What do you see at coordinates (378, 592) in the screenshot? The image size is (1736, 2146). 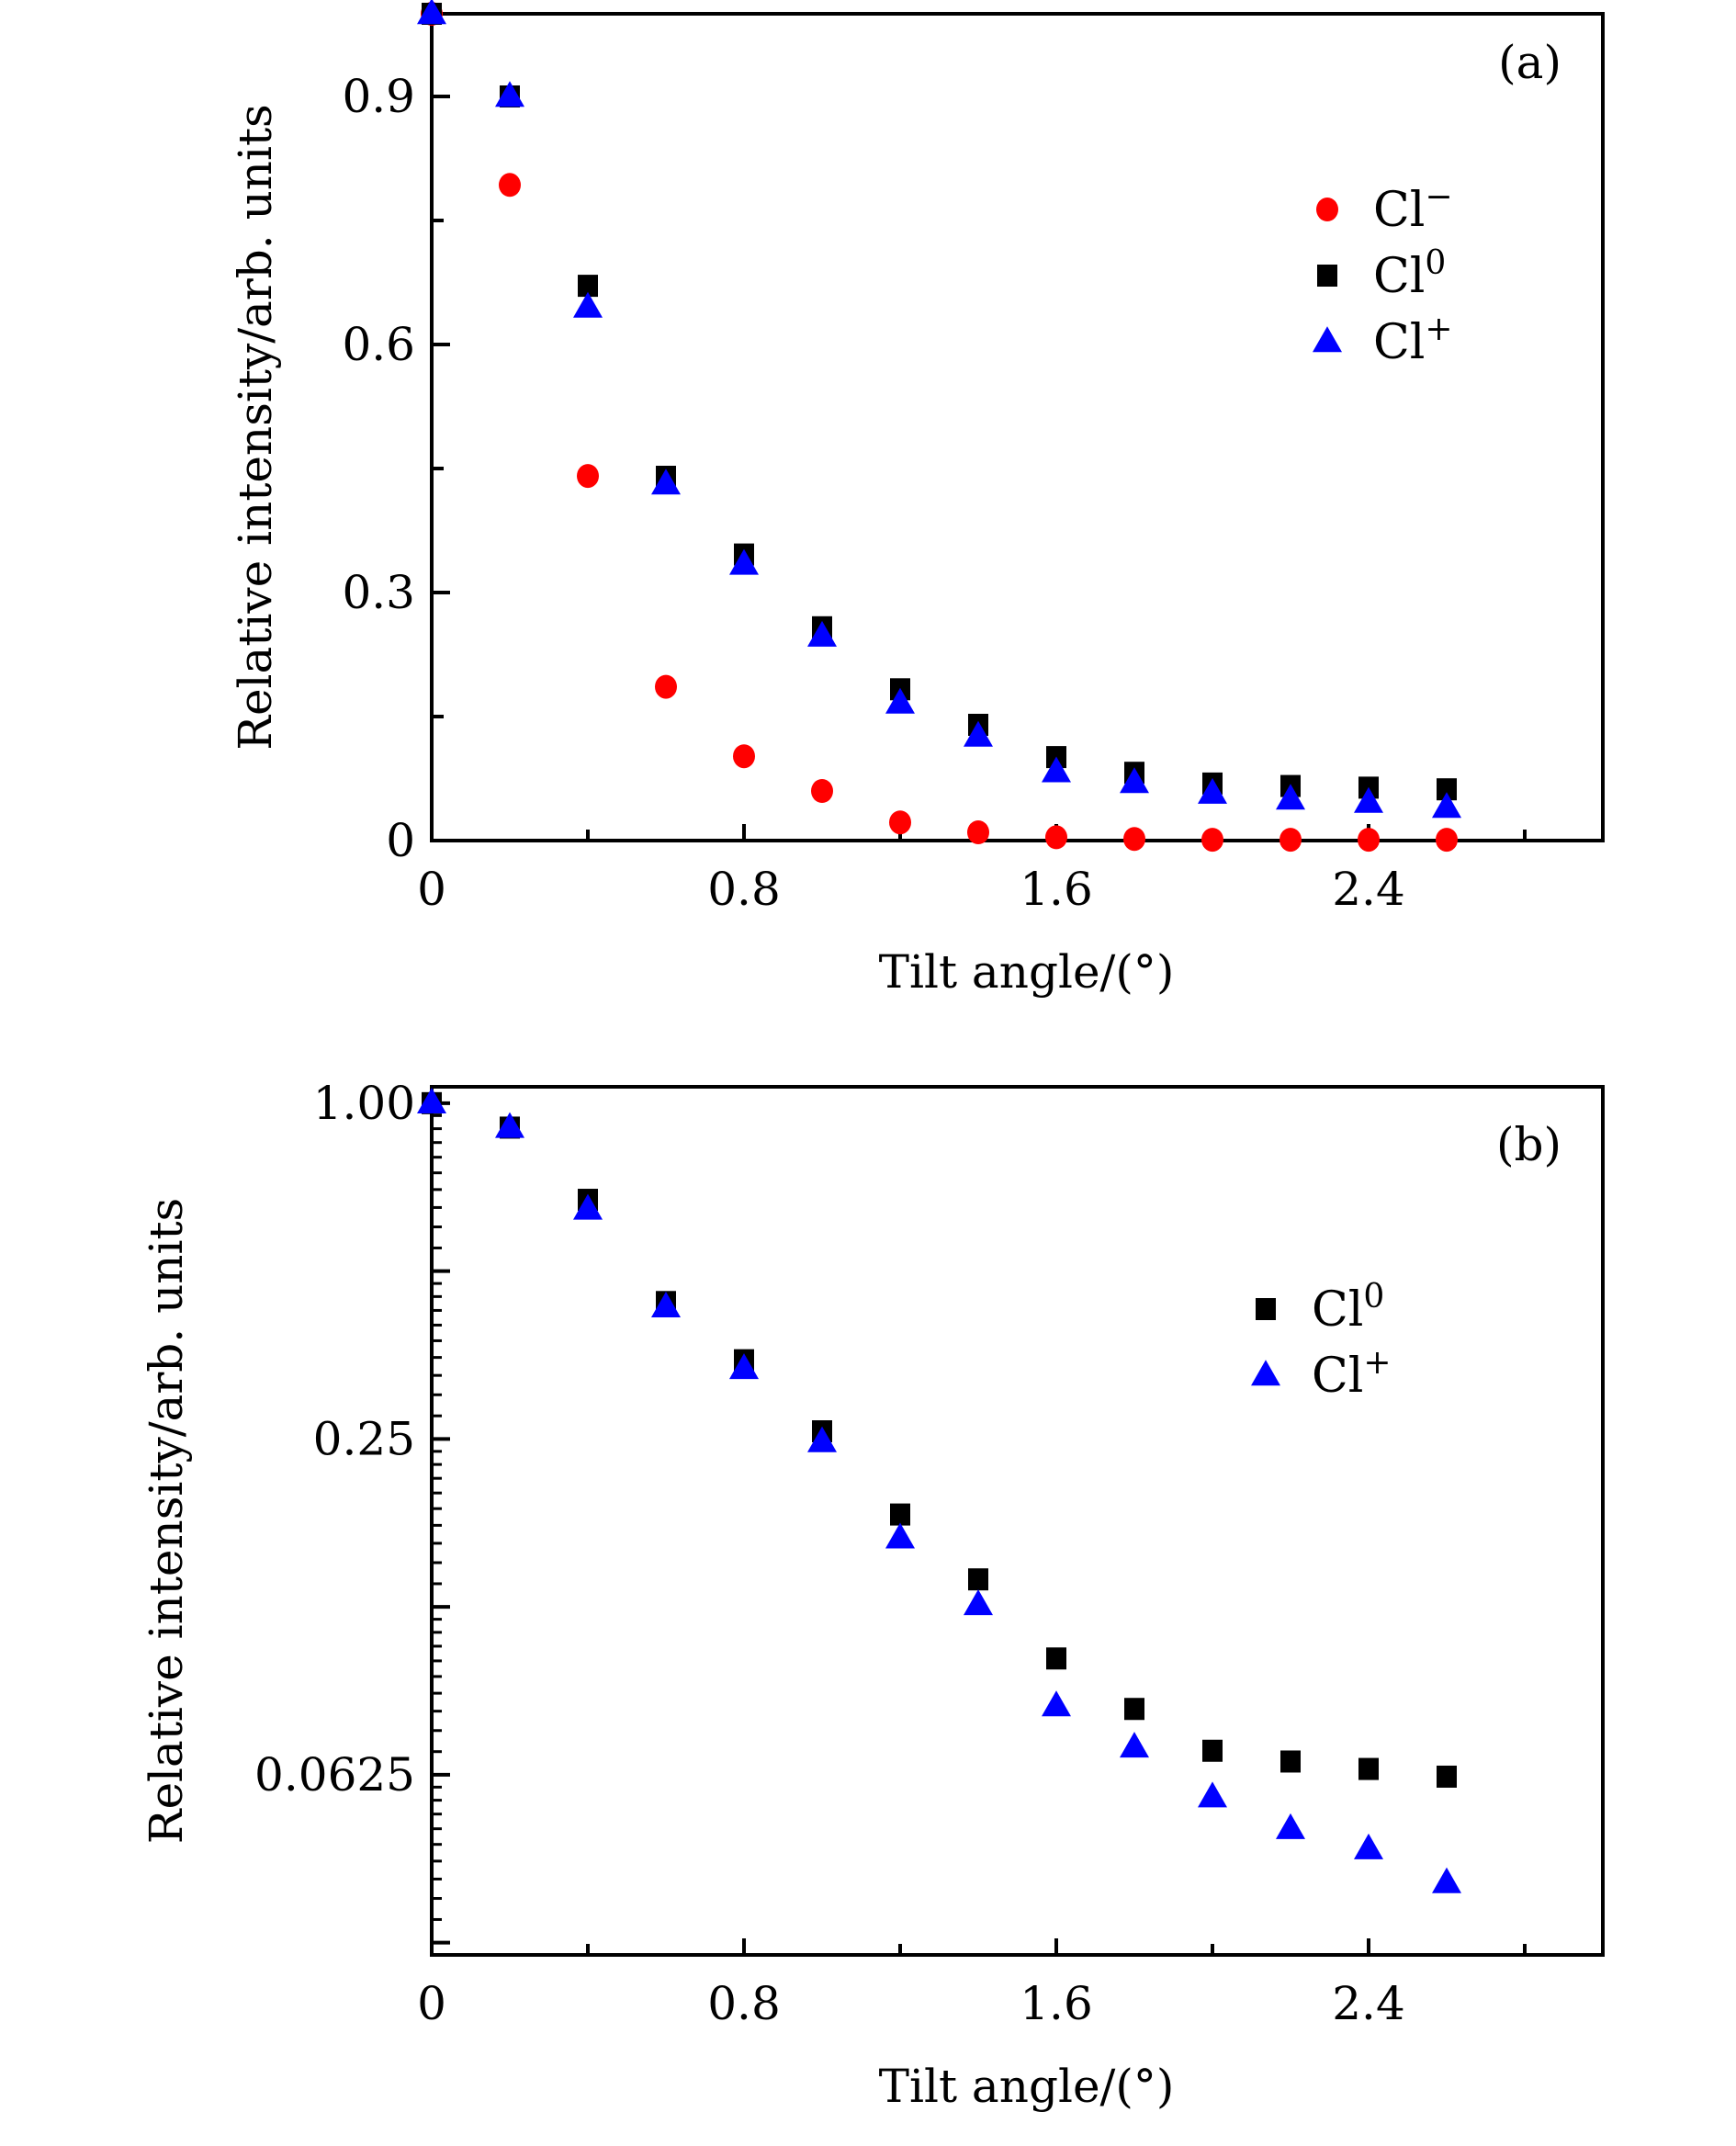 I see `y-tick-label: 0.3` at bounding box center [378, 592].